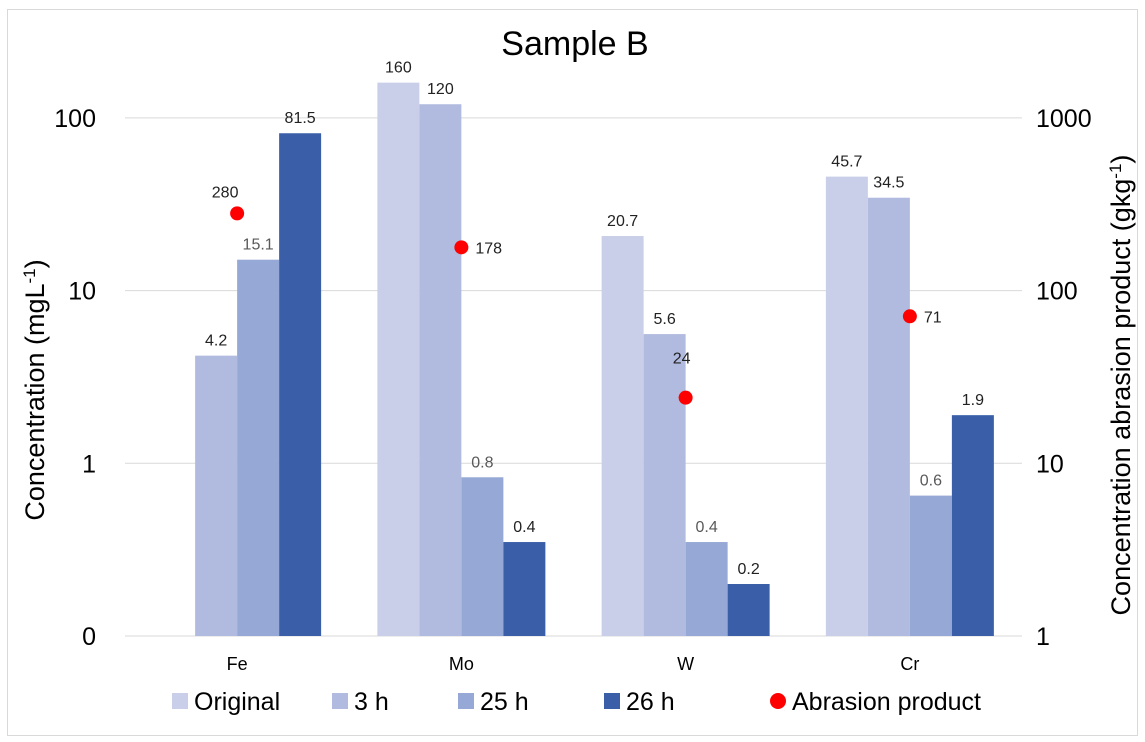 The width and height of the screenshot is (1145, 742). What do you see at coordinates (75, 119) in the screenshot?
I see `left-tick-label: 100` at bounding box center [75, 119].